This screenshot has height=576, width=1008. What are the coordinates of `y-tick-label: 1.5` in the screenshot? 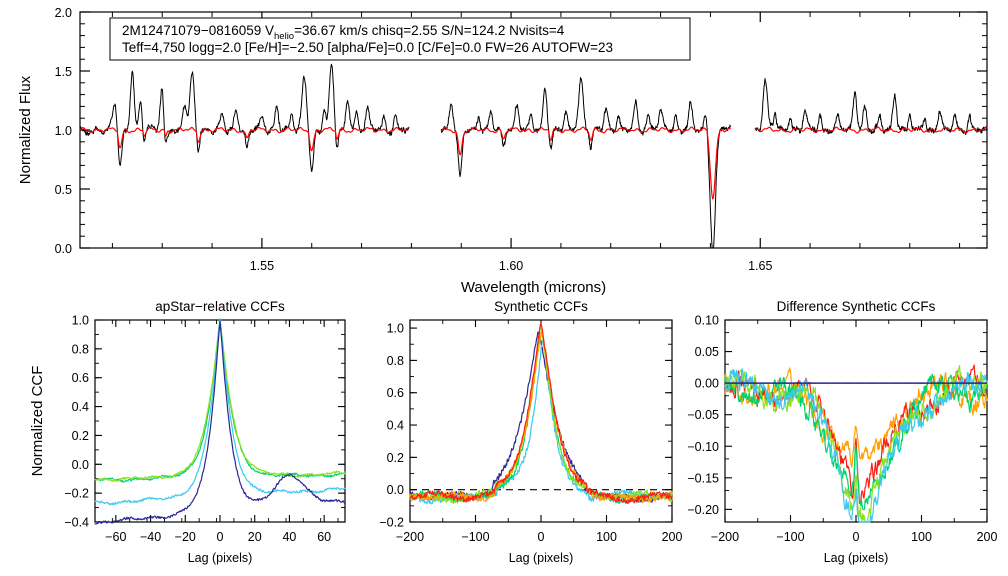 It's located at (63, 72).